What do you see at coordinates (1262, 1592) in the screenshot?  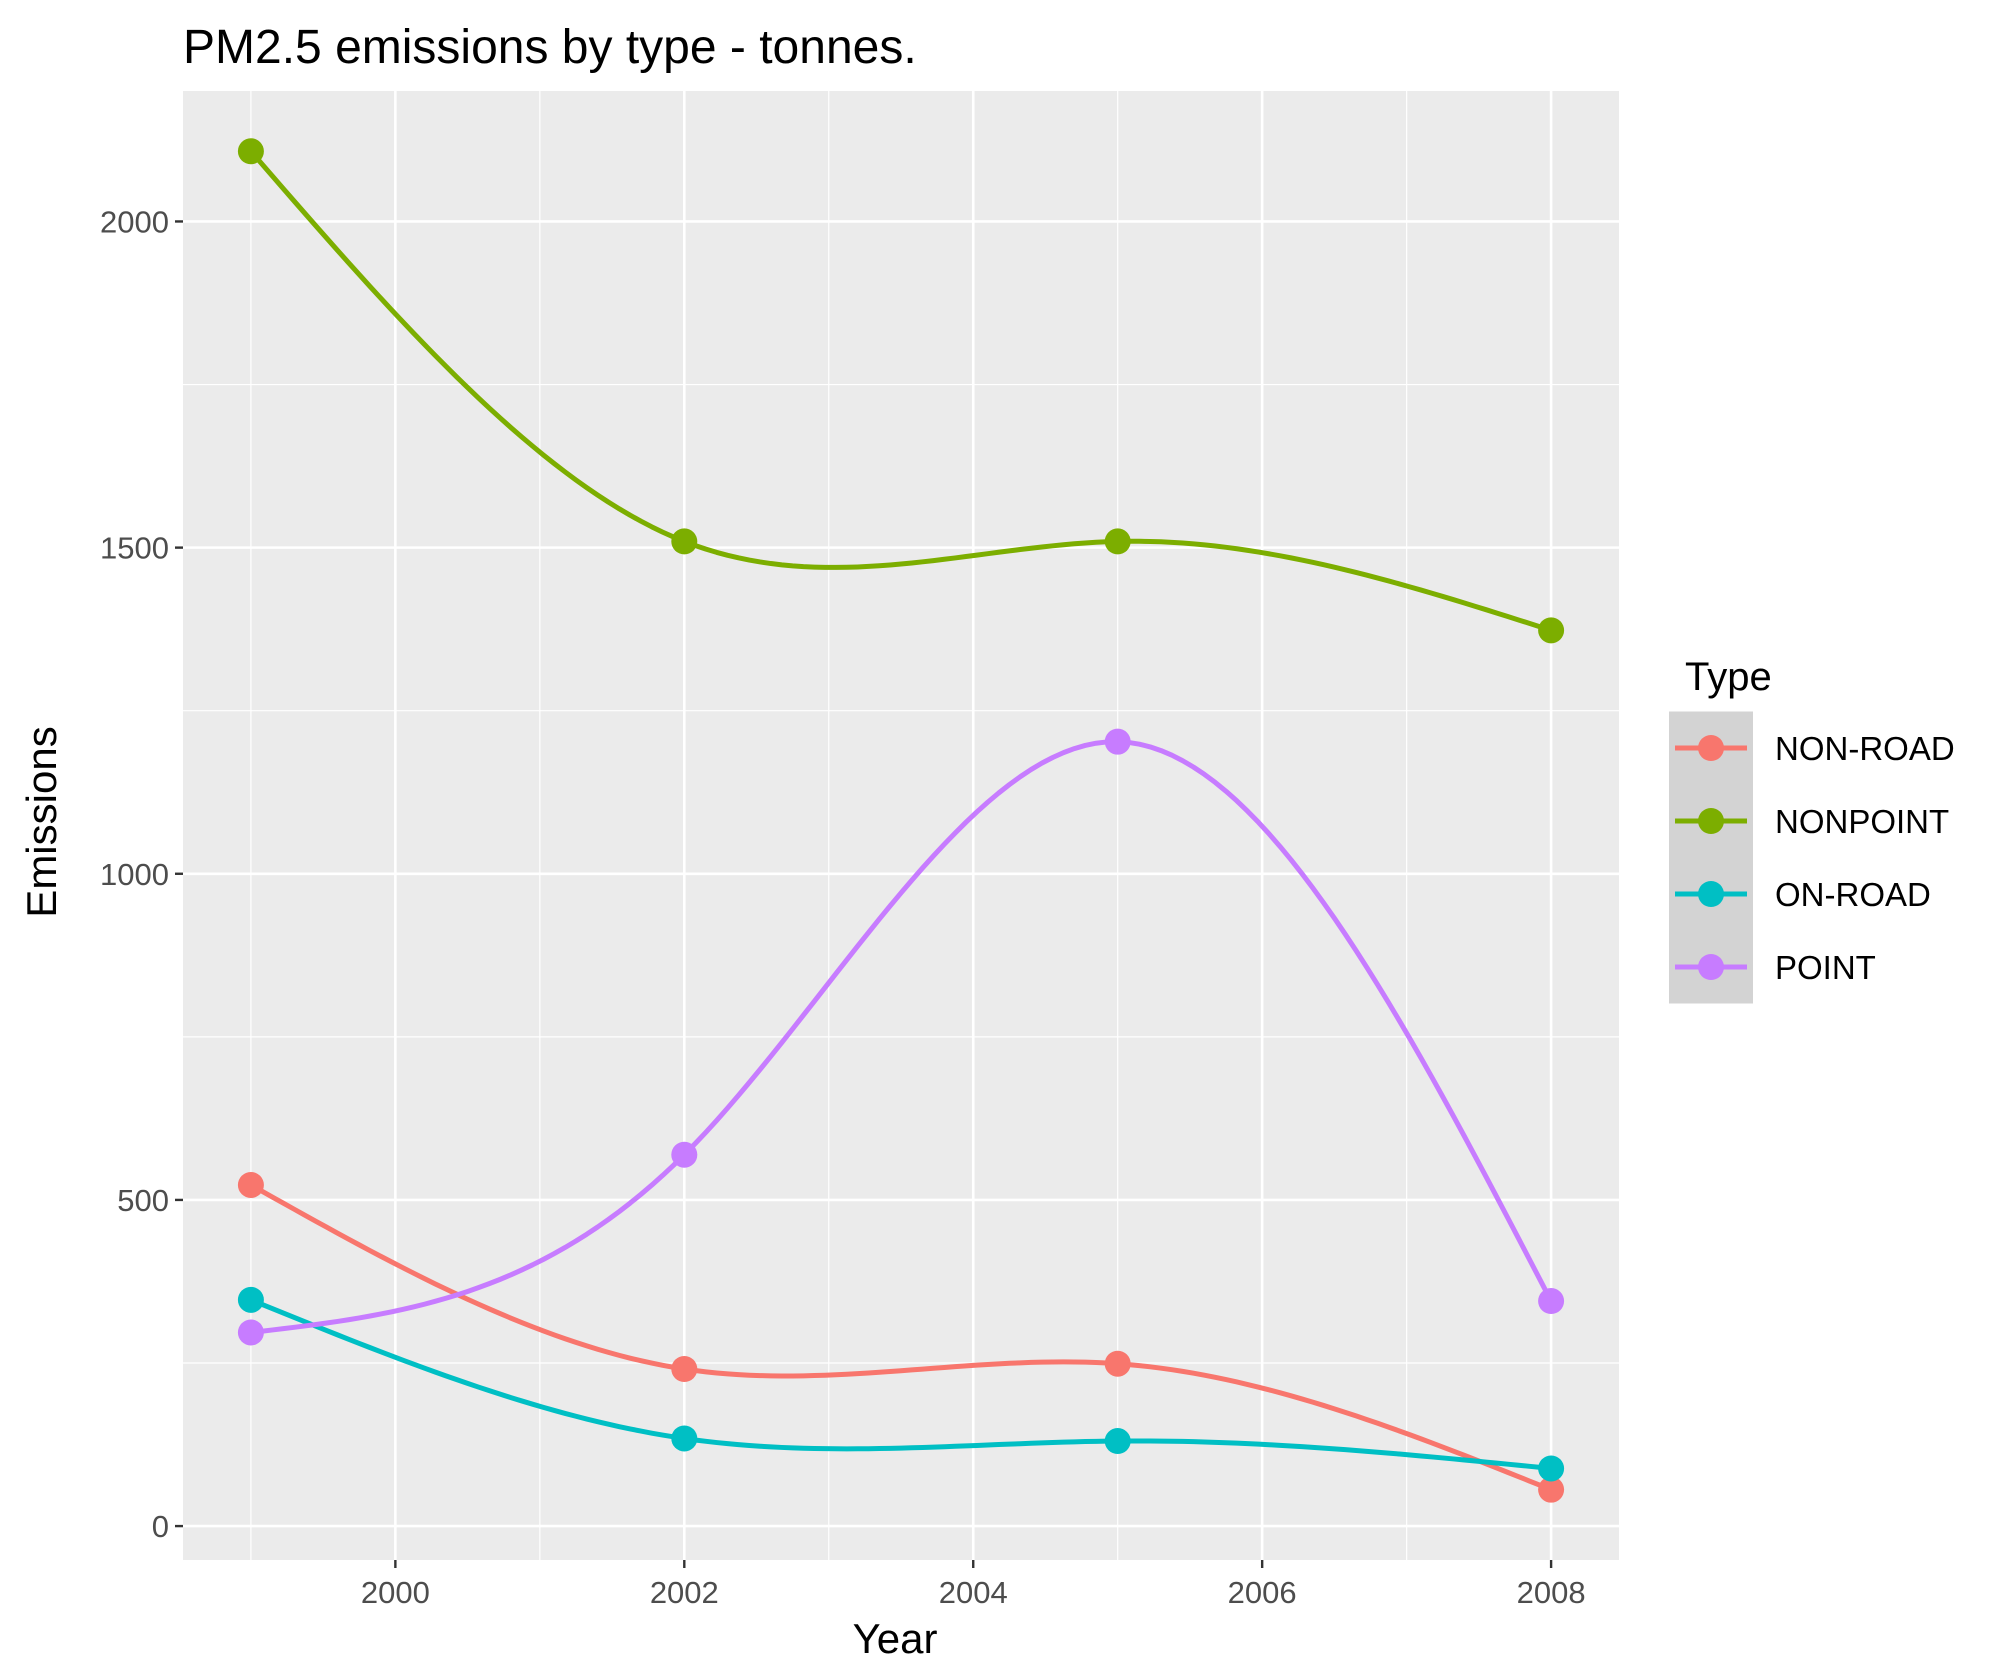 I see `x-tick-label: 2006` at bounding box center [1262, 1592].